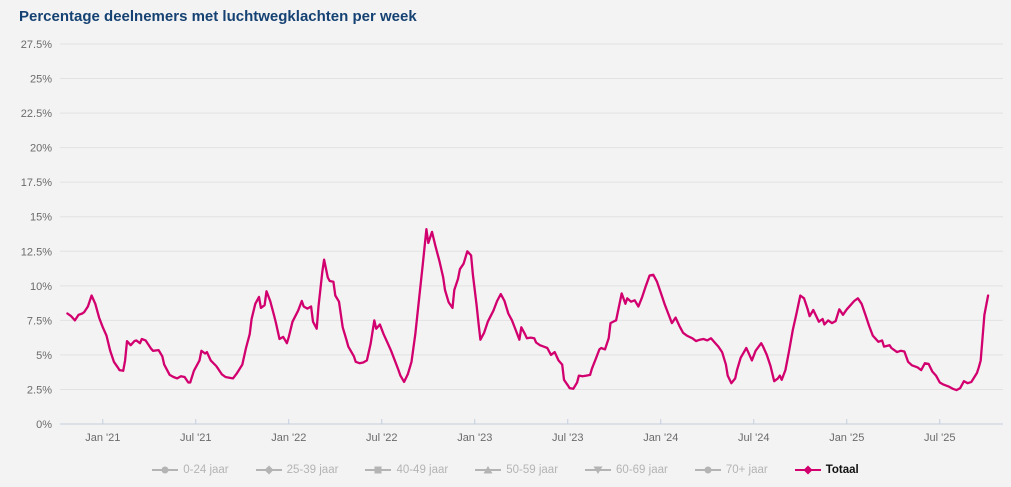  I want to click on y-tick-label: 2.5%, so click(39, 390).